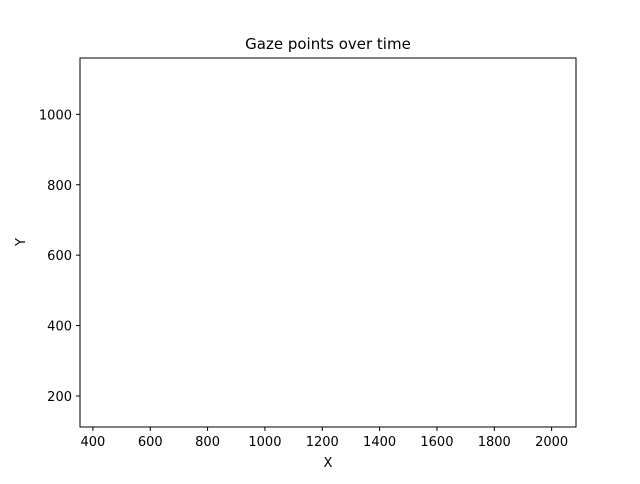  Describe the element at coordinates (551, 442) in the screenshot. I see `x-tick-label: 2000` at that location.